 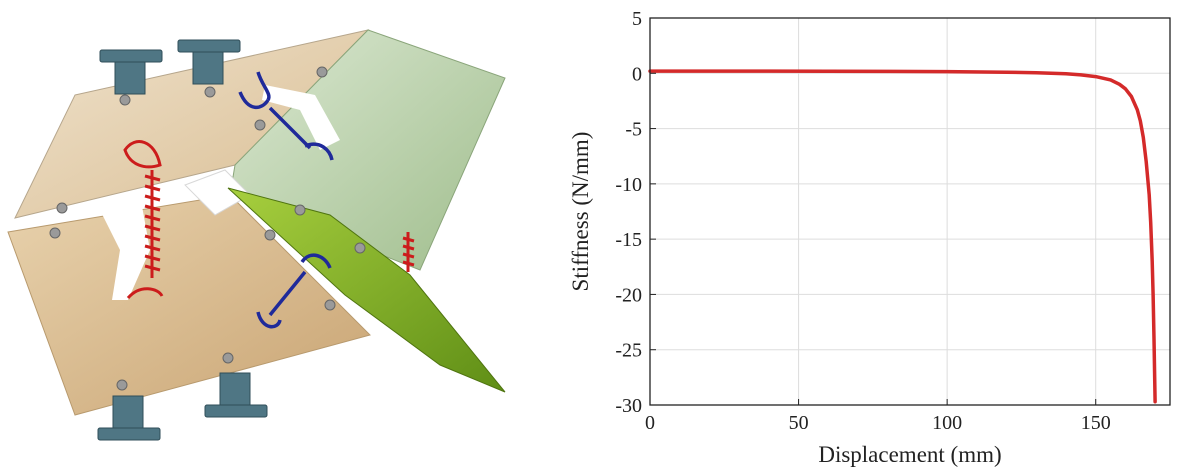 What do you see at coordinates (650, 423) in the screenshot?
I see `x-tick-label: 0` at bounding box center [650, 423].